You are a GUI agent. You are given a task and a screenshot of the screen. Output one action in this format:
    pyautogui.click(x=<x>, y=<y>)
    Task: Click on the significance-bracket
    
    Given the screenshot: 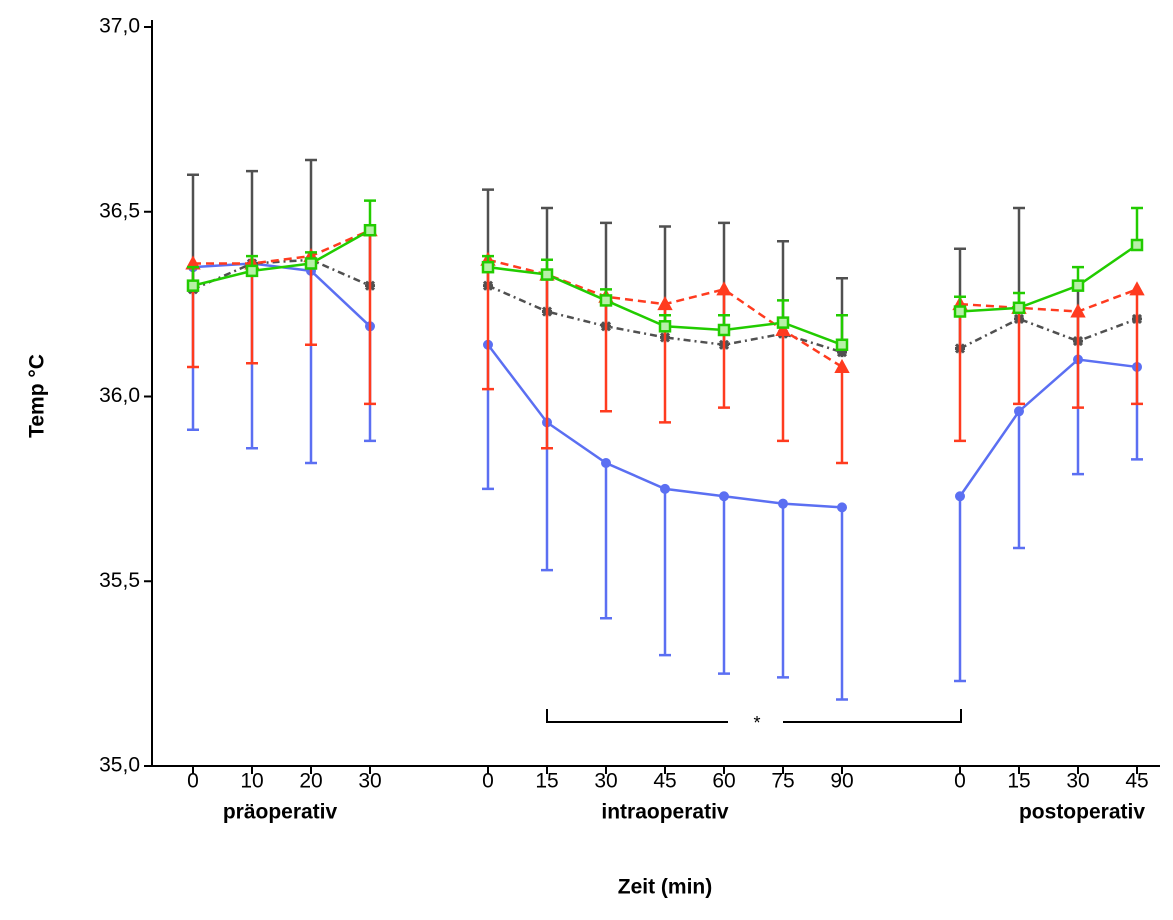 What is the action you would take?
    pyautogui.click(x=754, y=716)
    